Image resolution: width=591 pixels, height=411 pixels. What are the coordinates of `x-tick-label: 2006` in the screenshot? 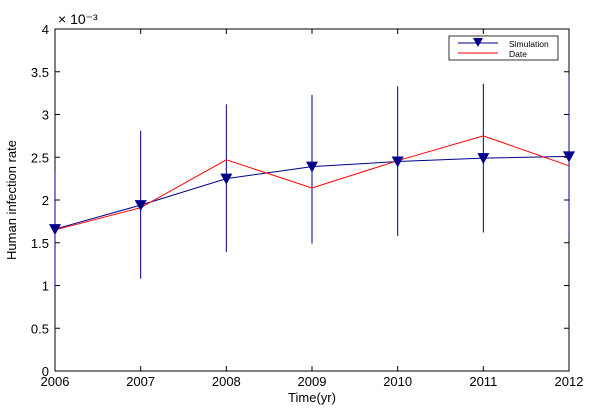 It's located at (55, 381).